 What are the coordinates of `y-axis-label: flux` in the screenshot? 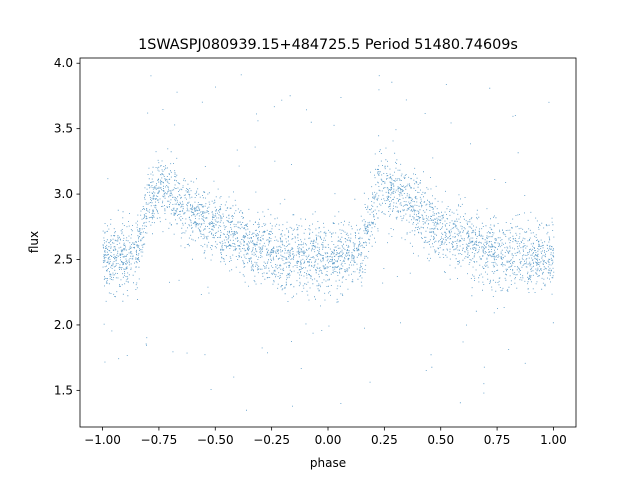 It's located at (34, 242).